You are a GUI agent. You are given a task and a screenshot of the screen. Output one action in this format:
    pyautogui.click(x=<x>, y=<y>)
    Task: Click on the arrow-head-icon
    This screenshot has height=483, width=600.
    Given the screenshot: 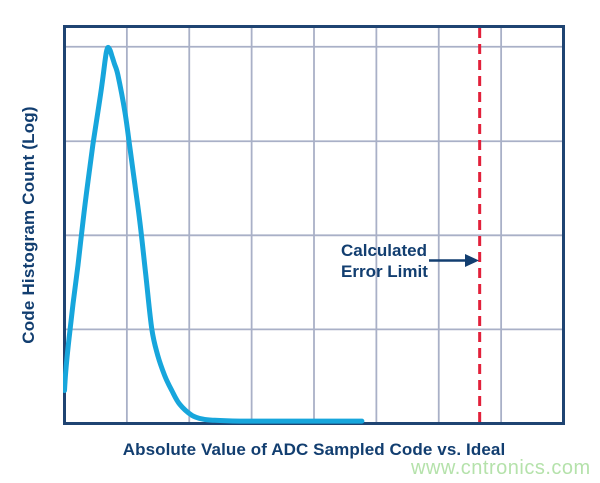 What is the action you would take?
    pyautogui.click(x=472, y=260)
    